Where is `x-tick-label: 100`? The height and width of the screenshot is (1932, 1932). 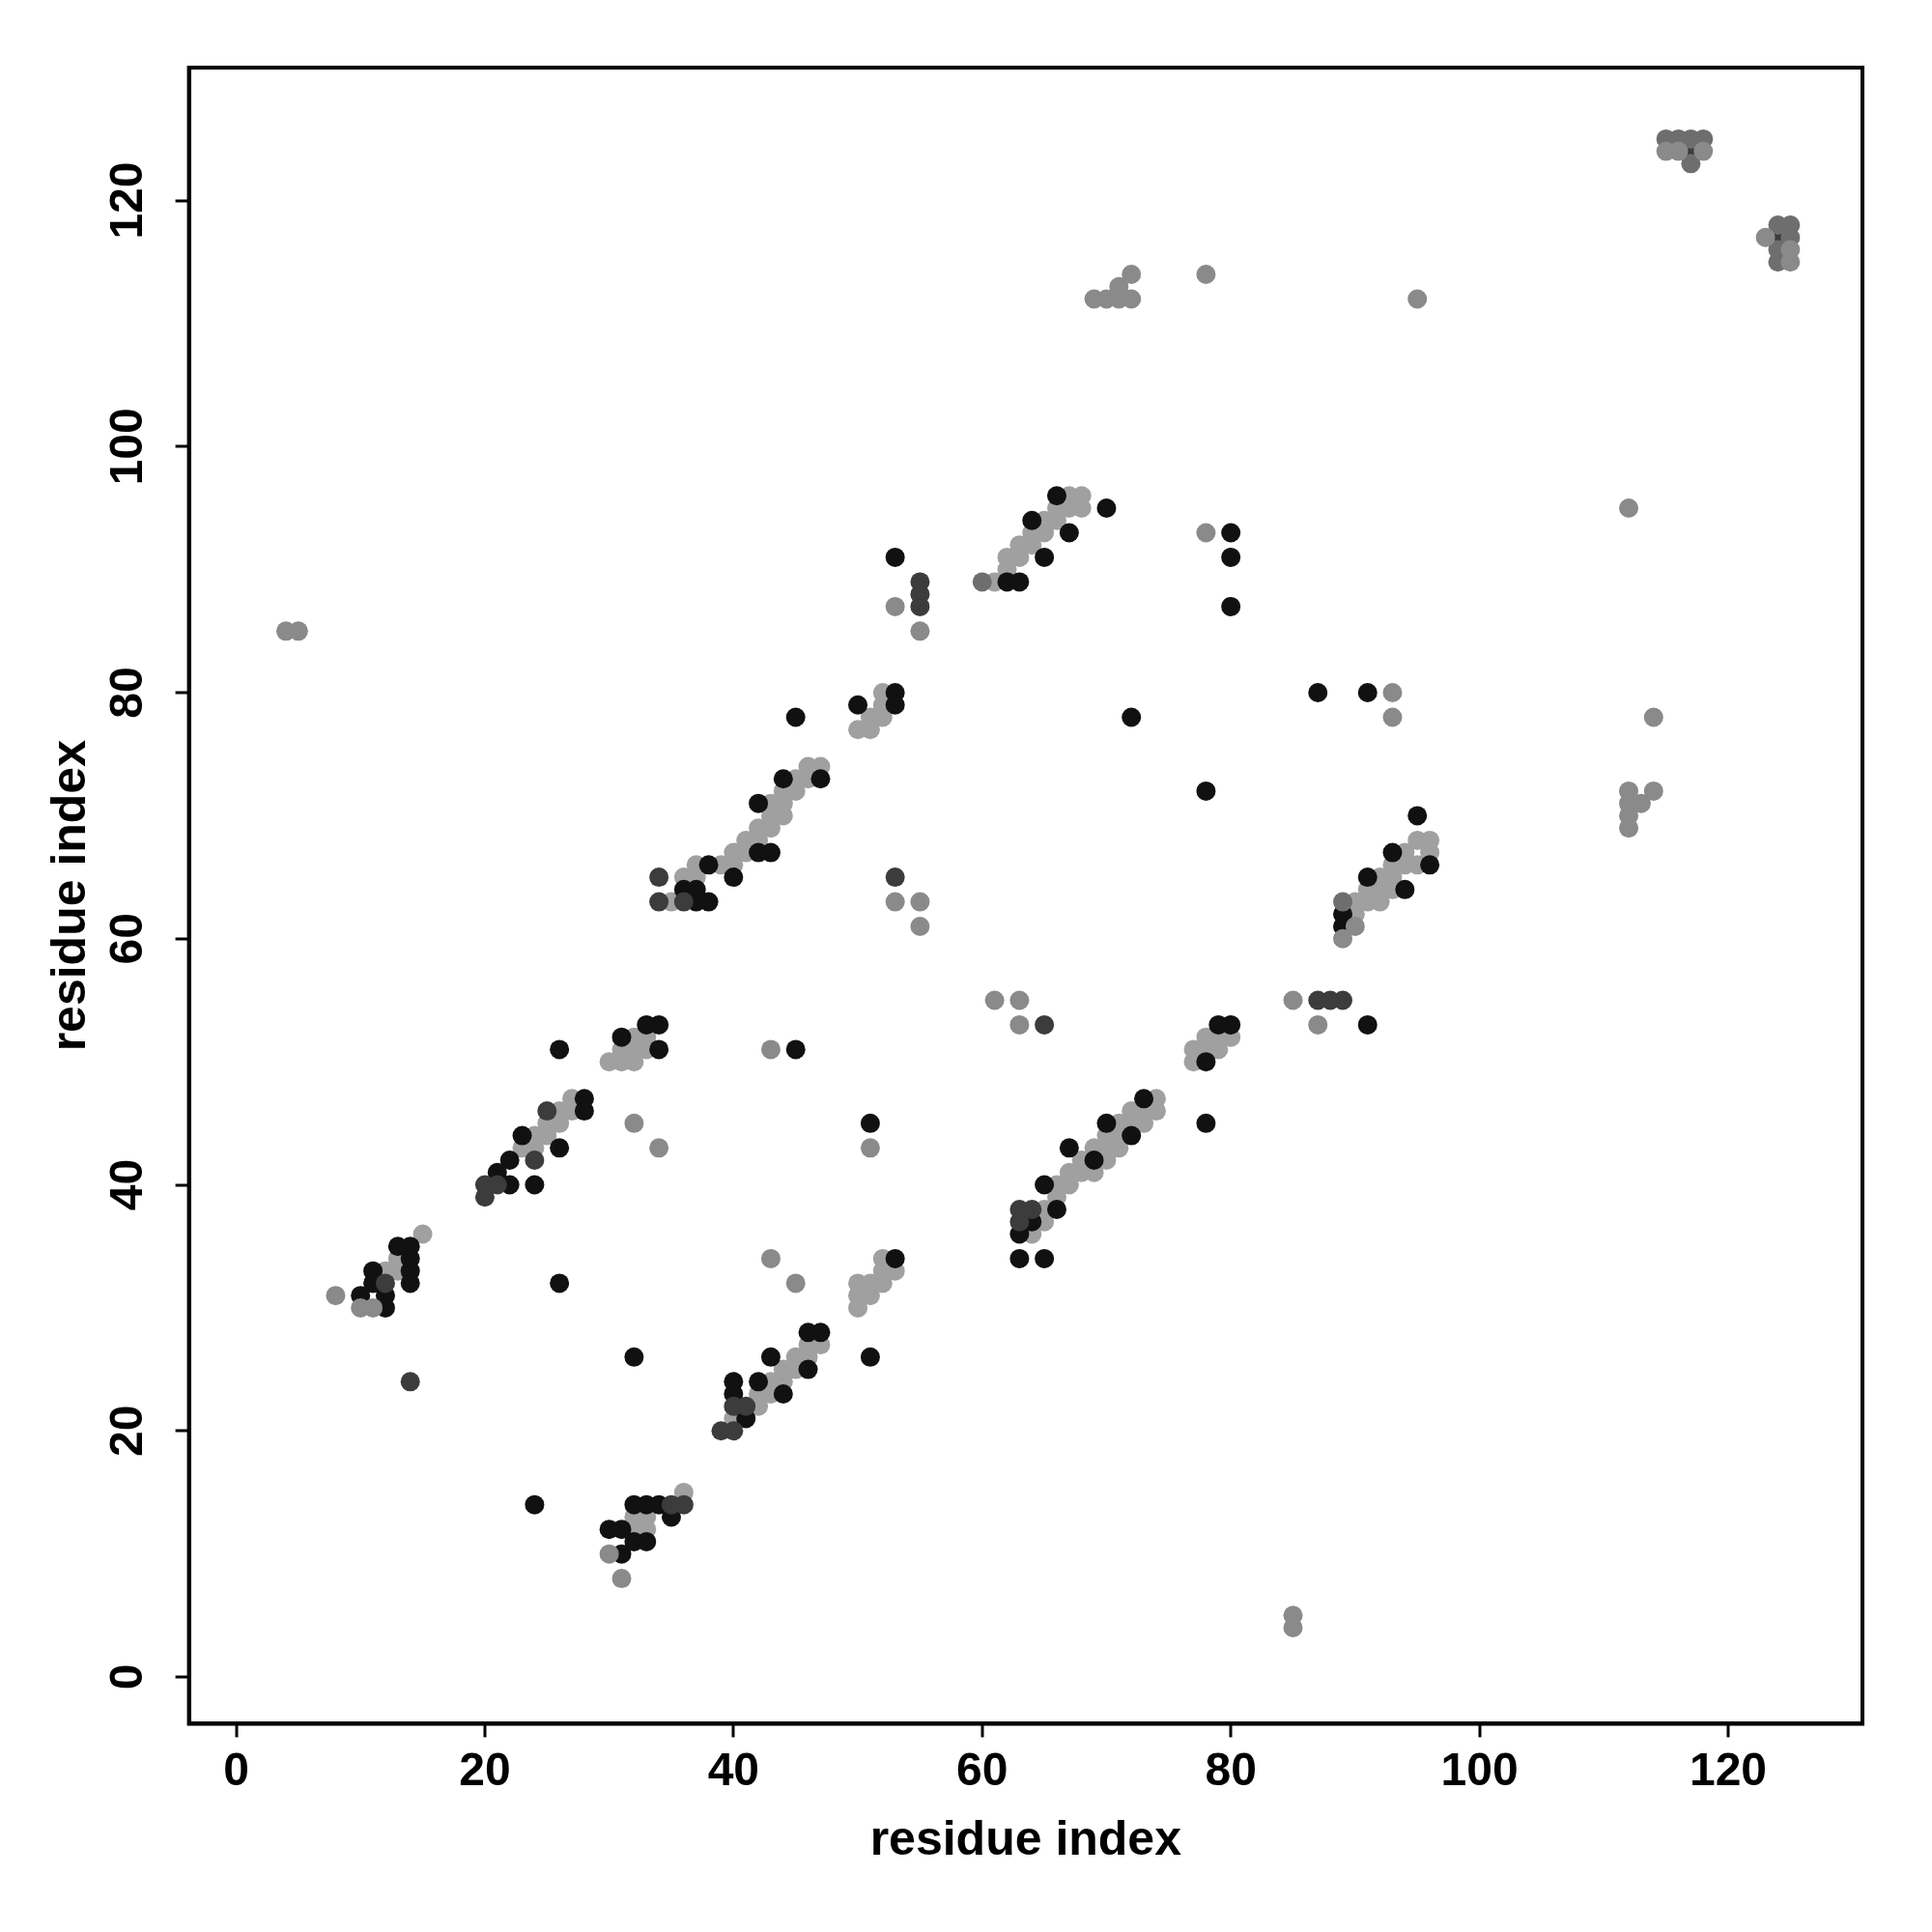 x-tick-label: 100 is located at coordinates (1479, 1770).